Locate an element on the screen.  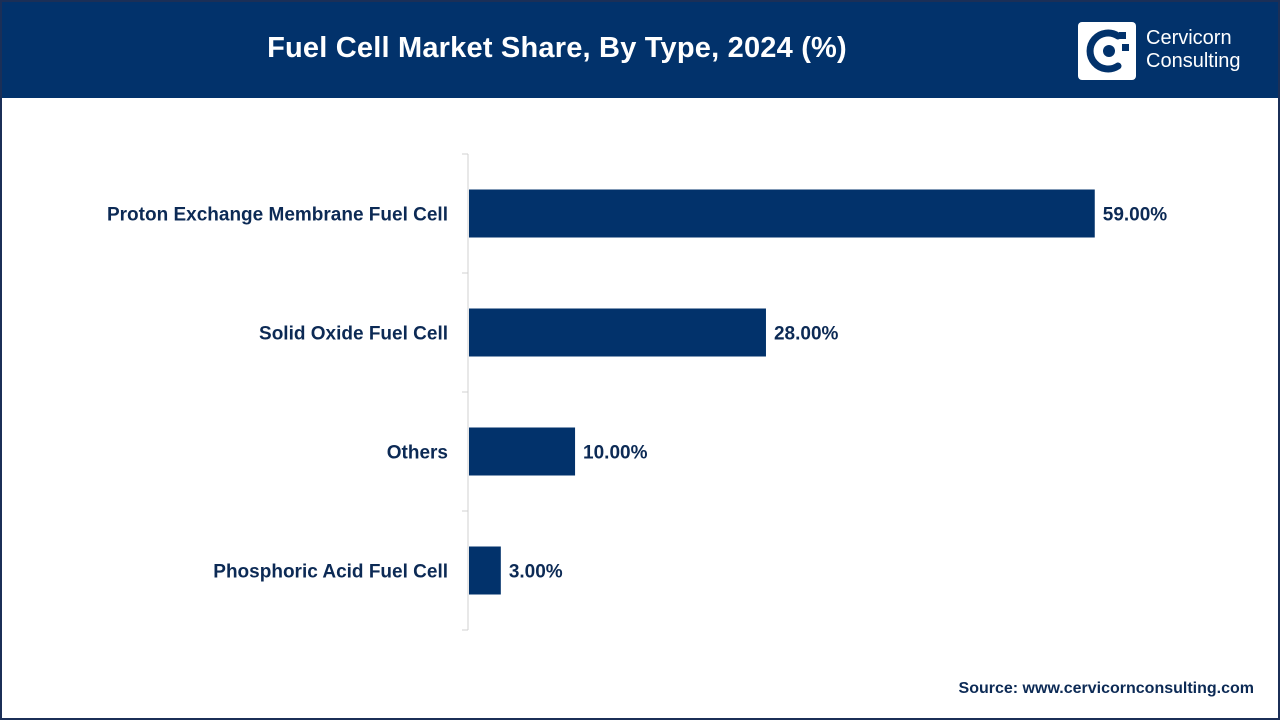
category-label: Phosphoric Acid Fuel Cell is located at coordinates (330, 572).